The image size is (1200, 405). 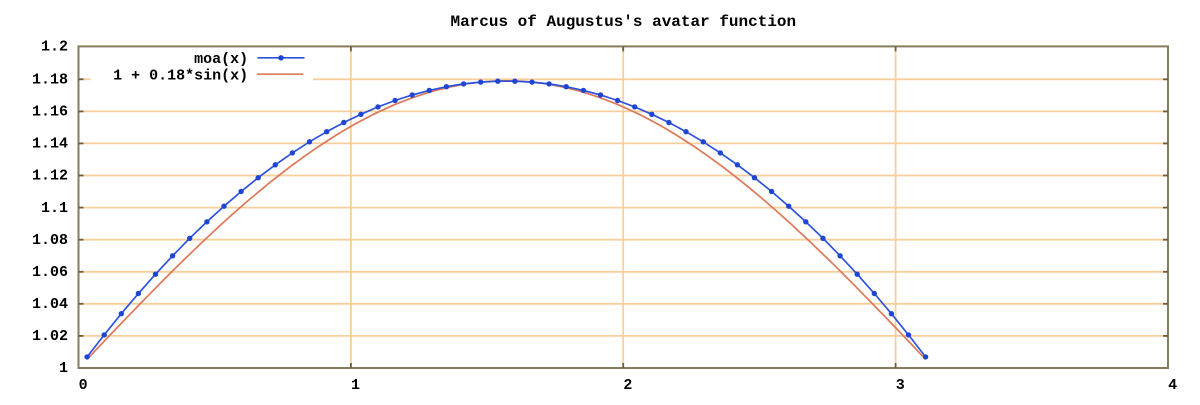 What do you see at coordinates (50, 304) in the screenshot?
I see `svg-text: 1.04` at bounding box center [50, 304].